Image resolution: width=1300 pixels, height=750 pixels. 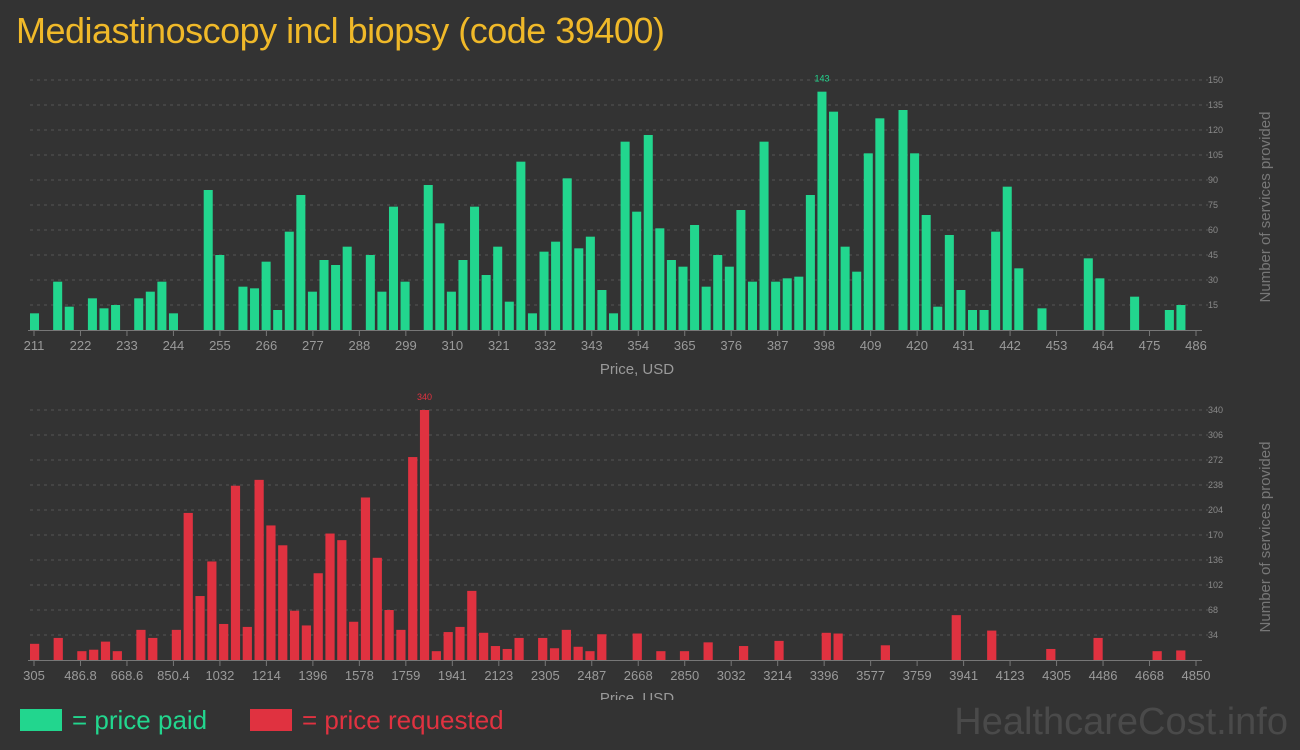 I want to click on x-tick-label: 305, so click(x=34, y=675).